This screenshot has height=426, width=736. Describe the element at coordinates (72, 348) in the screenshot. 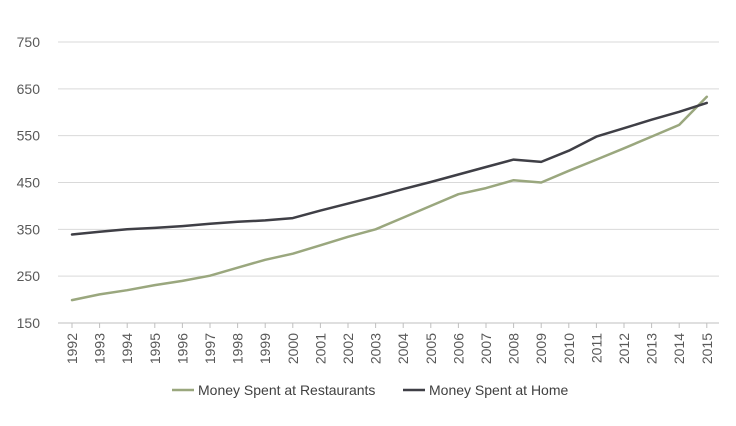

I see `x-tick-label: 1992` at that location.